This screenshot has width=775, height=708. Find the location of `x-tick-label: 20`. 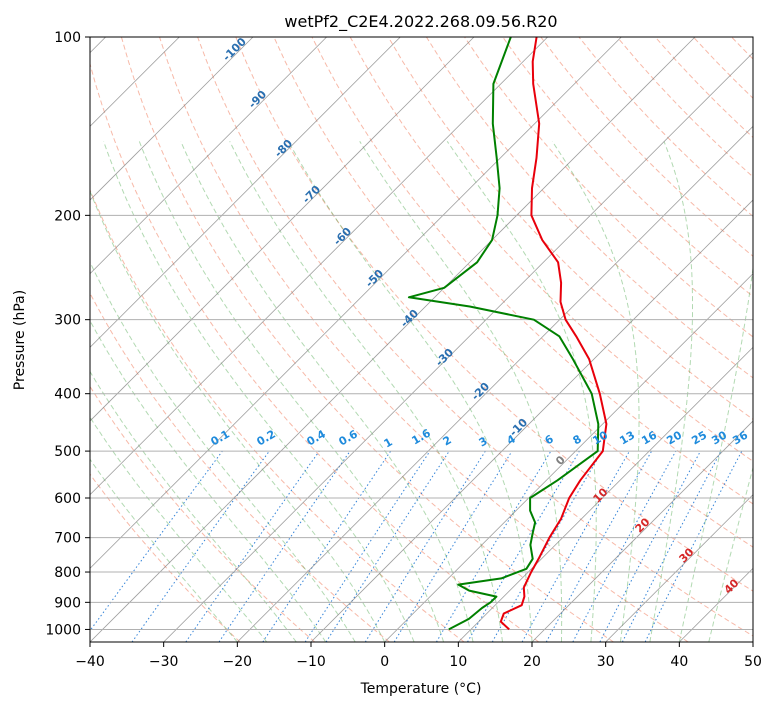

x-tick-label: 20 is located at coordinates (532, 662).